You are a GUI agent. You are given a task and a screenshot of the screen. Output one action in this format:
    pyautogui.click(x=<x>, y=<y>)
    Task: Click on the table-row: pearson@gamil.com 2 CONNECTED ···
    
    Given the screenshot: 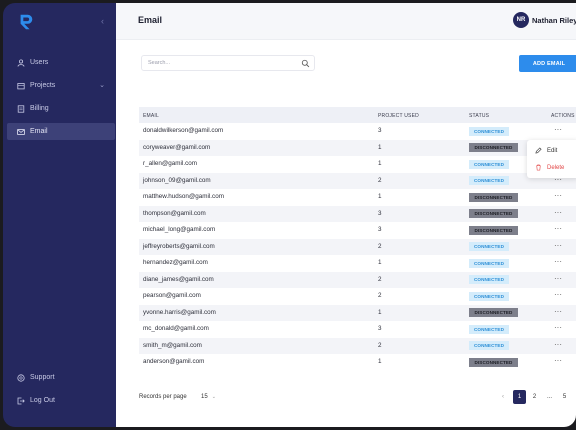 What is the action you would take?
    pyautogui.click(x=357, y=296)
    